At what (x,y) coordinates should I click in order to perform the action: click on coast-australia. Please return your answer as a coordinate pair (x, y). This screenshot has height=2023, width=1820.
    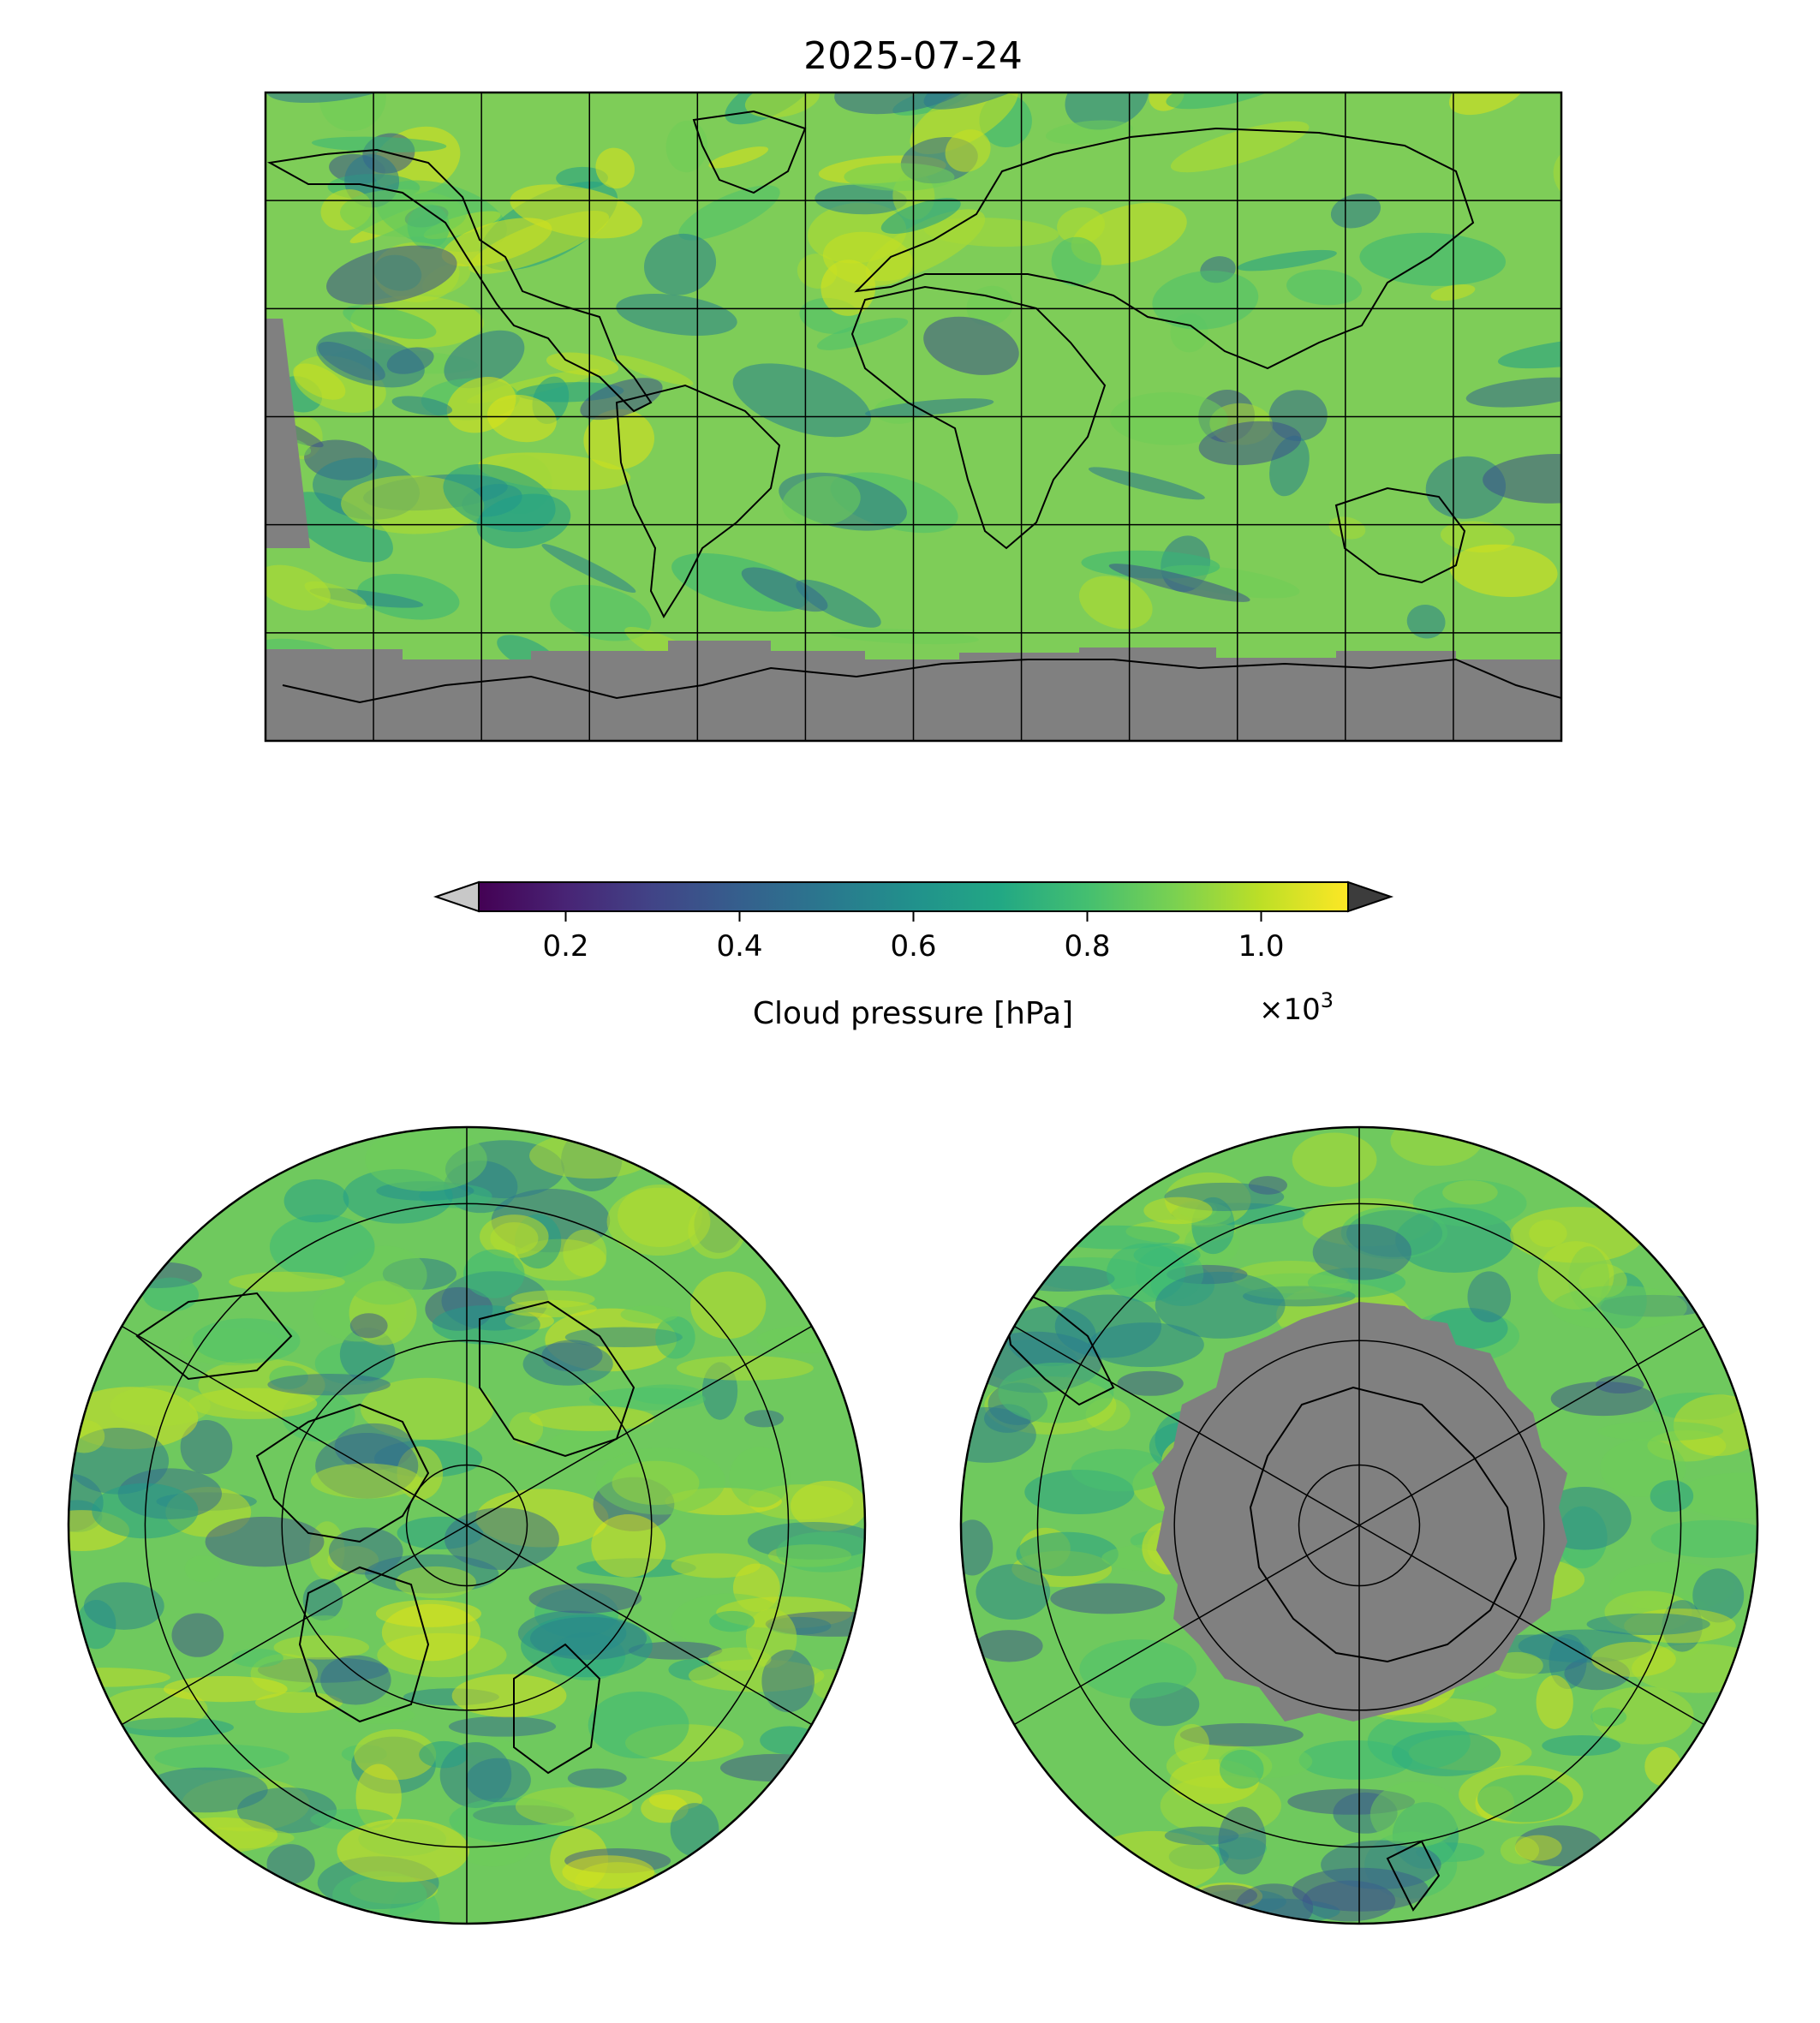
    Looking at the image, I should click on (1400, 535).